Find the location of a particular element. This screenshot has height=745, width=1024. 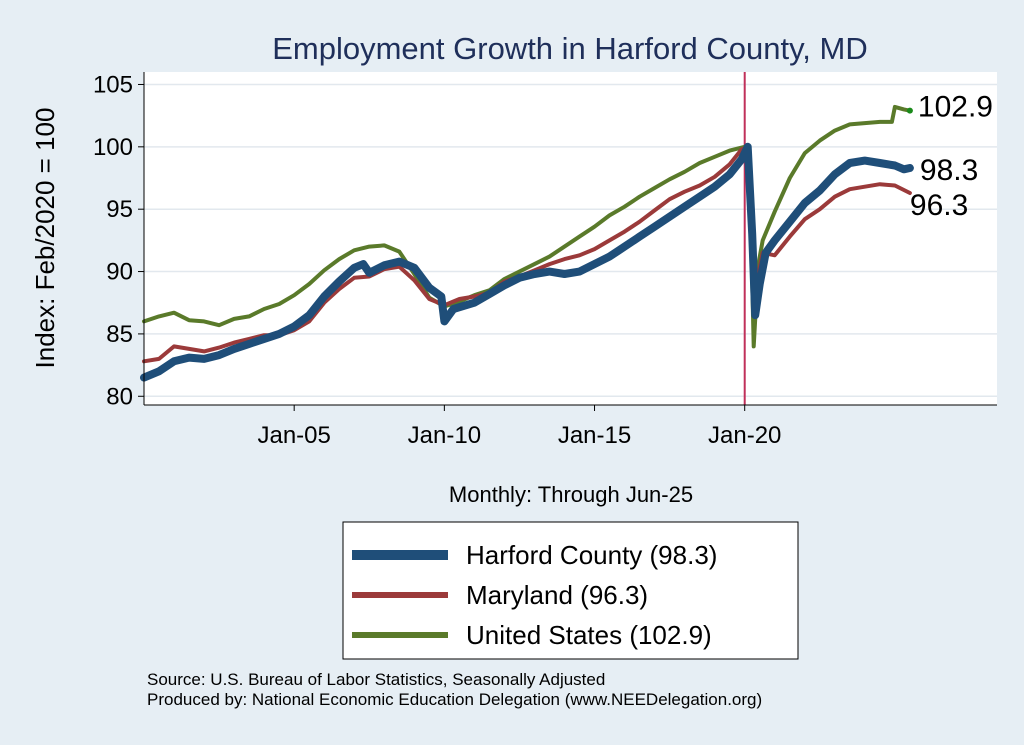

end-label-us: 102.9 is located at coordinates (955, 107).